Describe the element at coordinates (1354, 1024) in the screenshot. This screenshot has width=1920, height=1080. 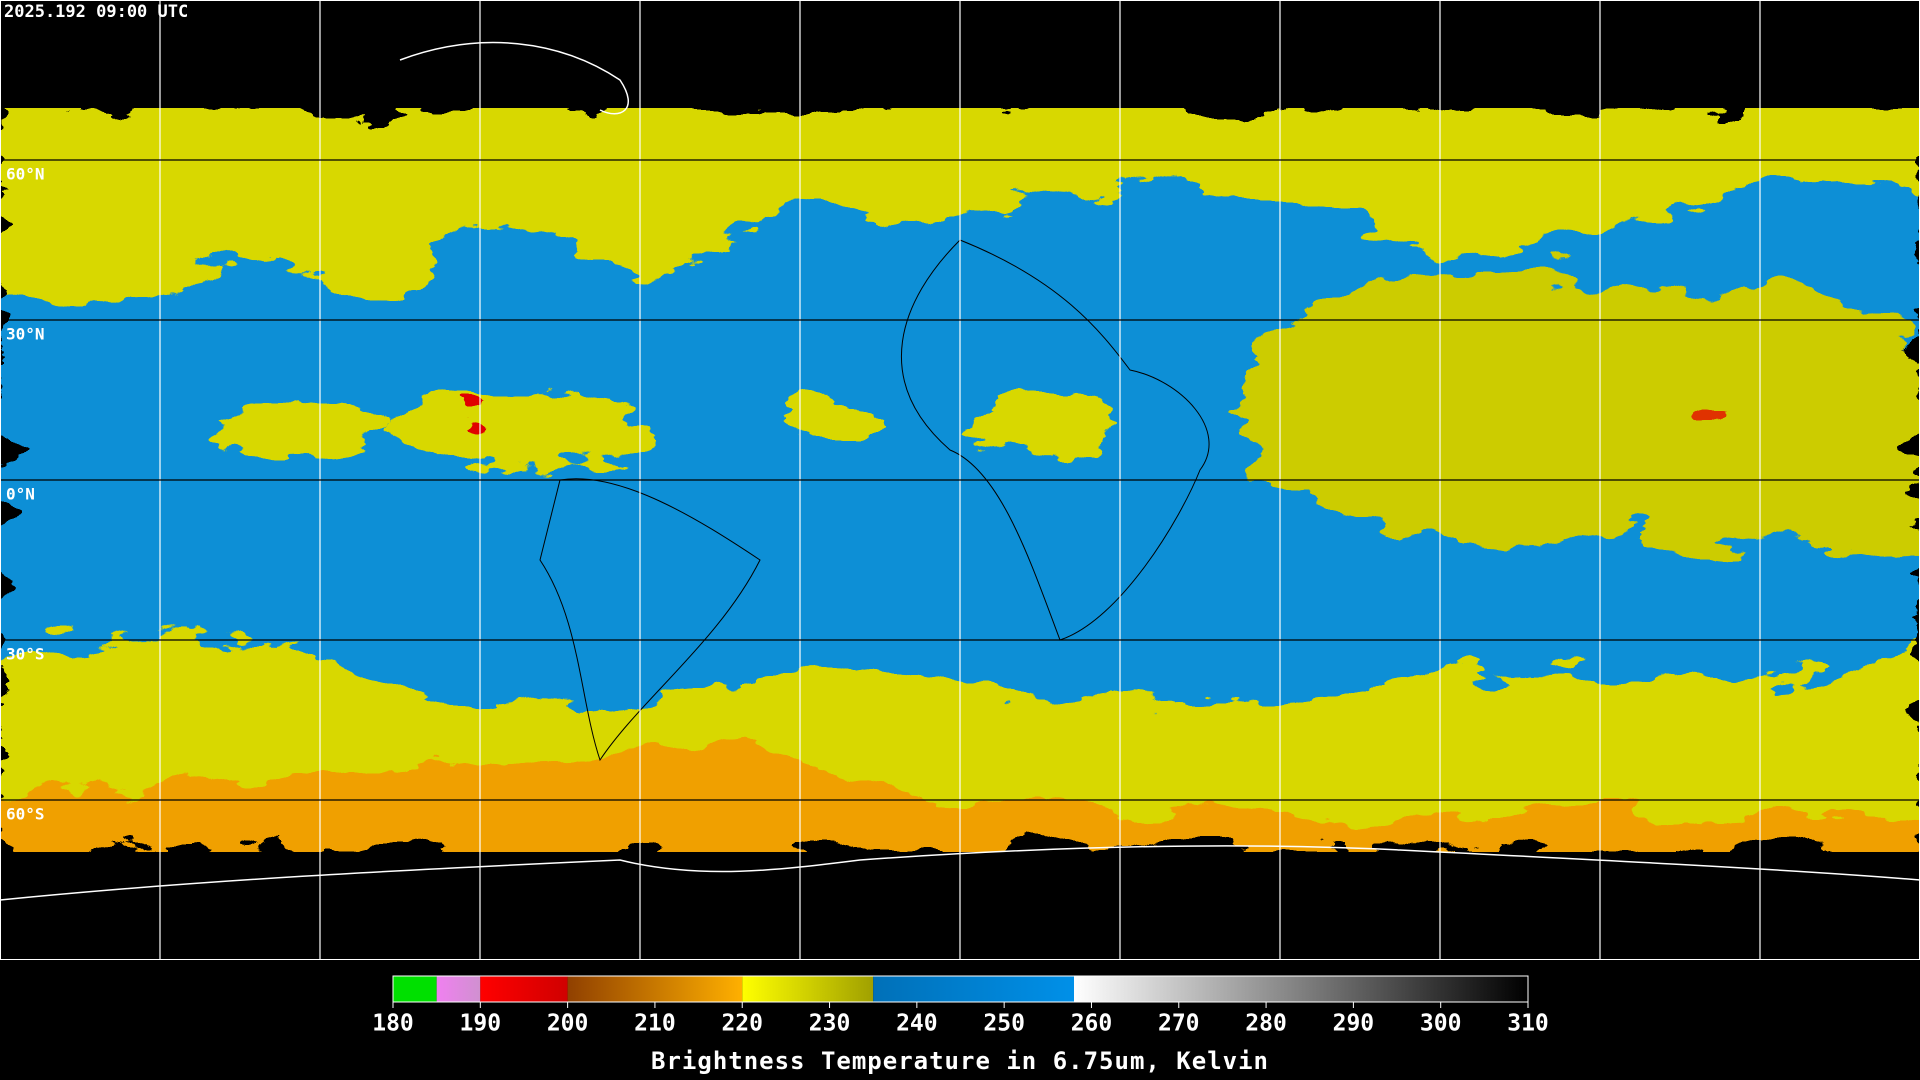
I see `colorbar-tick-label: 290` at that location.